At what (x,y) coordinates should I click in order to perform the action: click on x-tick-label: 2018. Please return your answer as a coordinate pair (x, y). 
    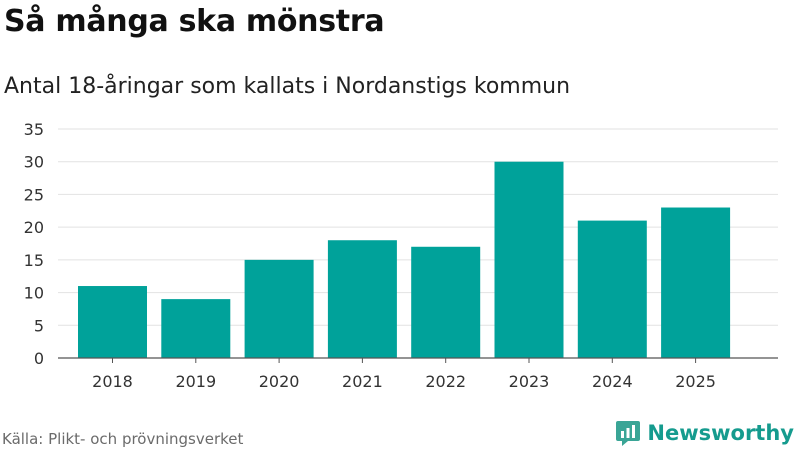
    Looking at the image, I should click on (112, 381).